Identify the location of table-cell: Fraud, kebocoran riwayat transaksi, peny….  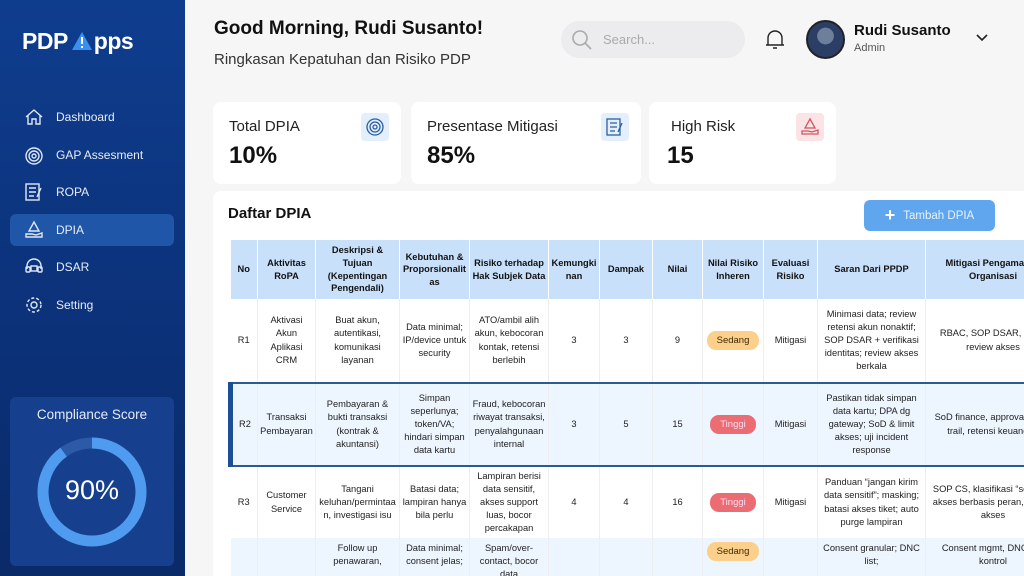
(509, 424).